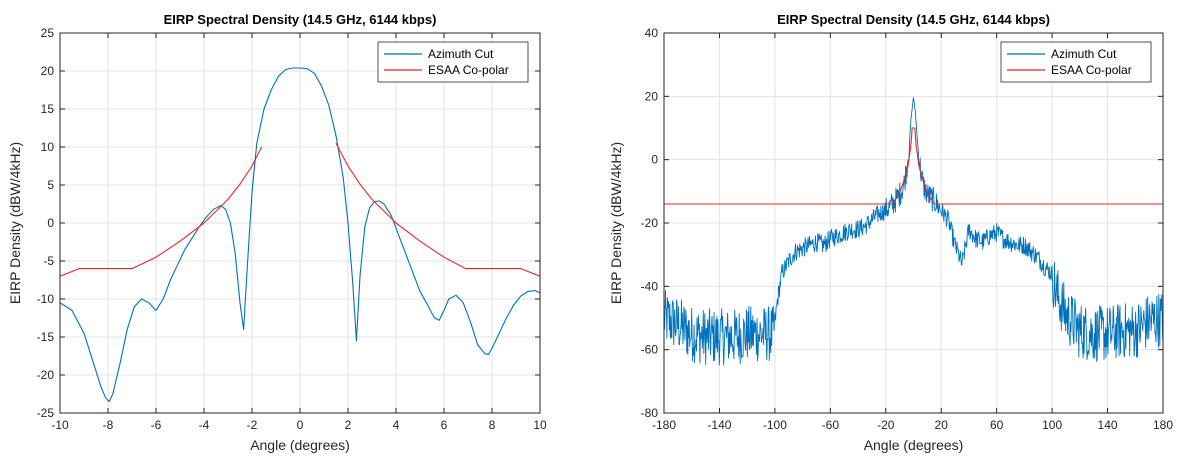 This screenshot has width=1178, height=467. I want to click on x-tick-label: -140, so click(719, 425).